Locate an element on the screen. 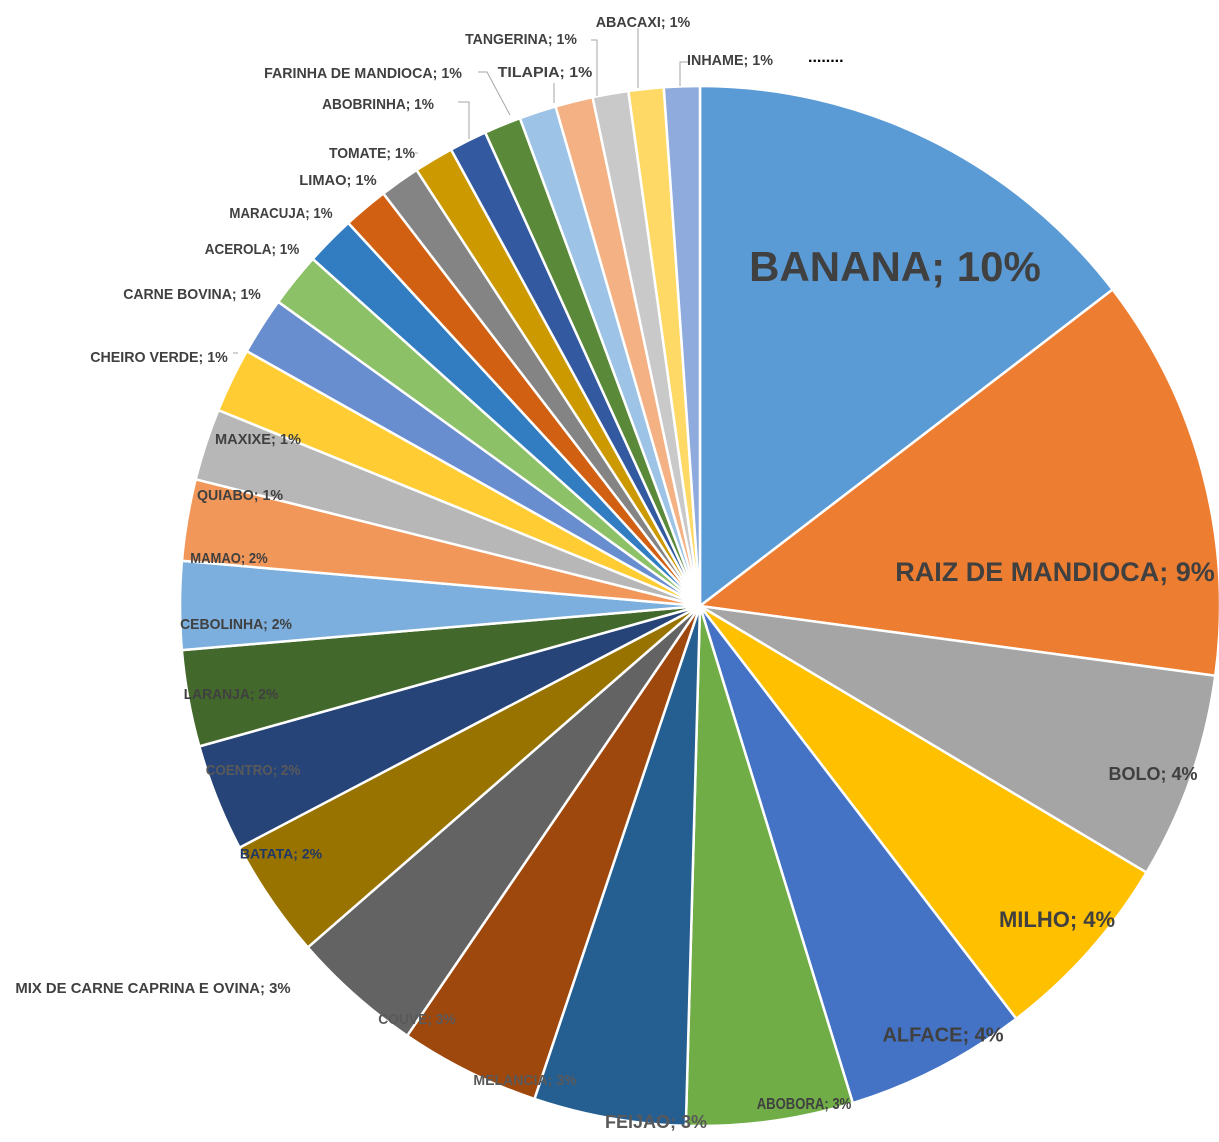 The width and height of the screenshot is (1219, 1142). leader-line-farinha-de-mandioca is located at coordinates (494, 93).